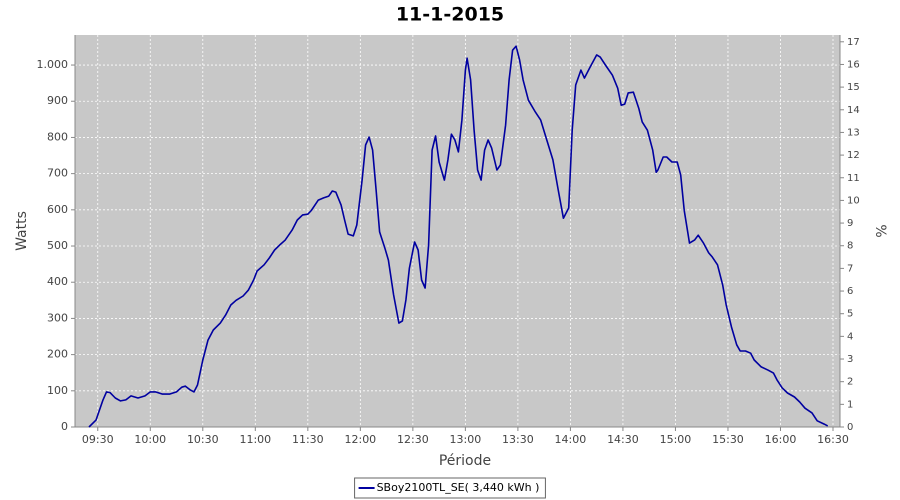 This screenshot has height=500, width=900. Describe the element at coordinates (57, 245) in the screenshot. I see `y-tick-label: 500` at that location.